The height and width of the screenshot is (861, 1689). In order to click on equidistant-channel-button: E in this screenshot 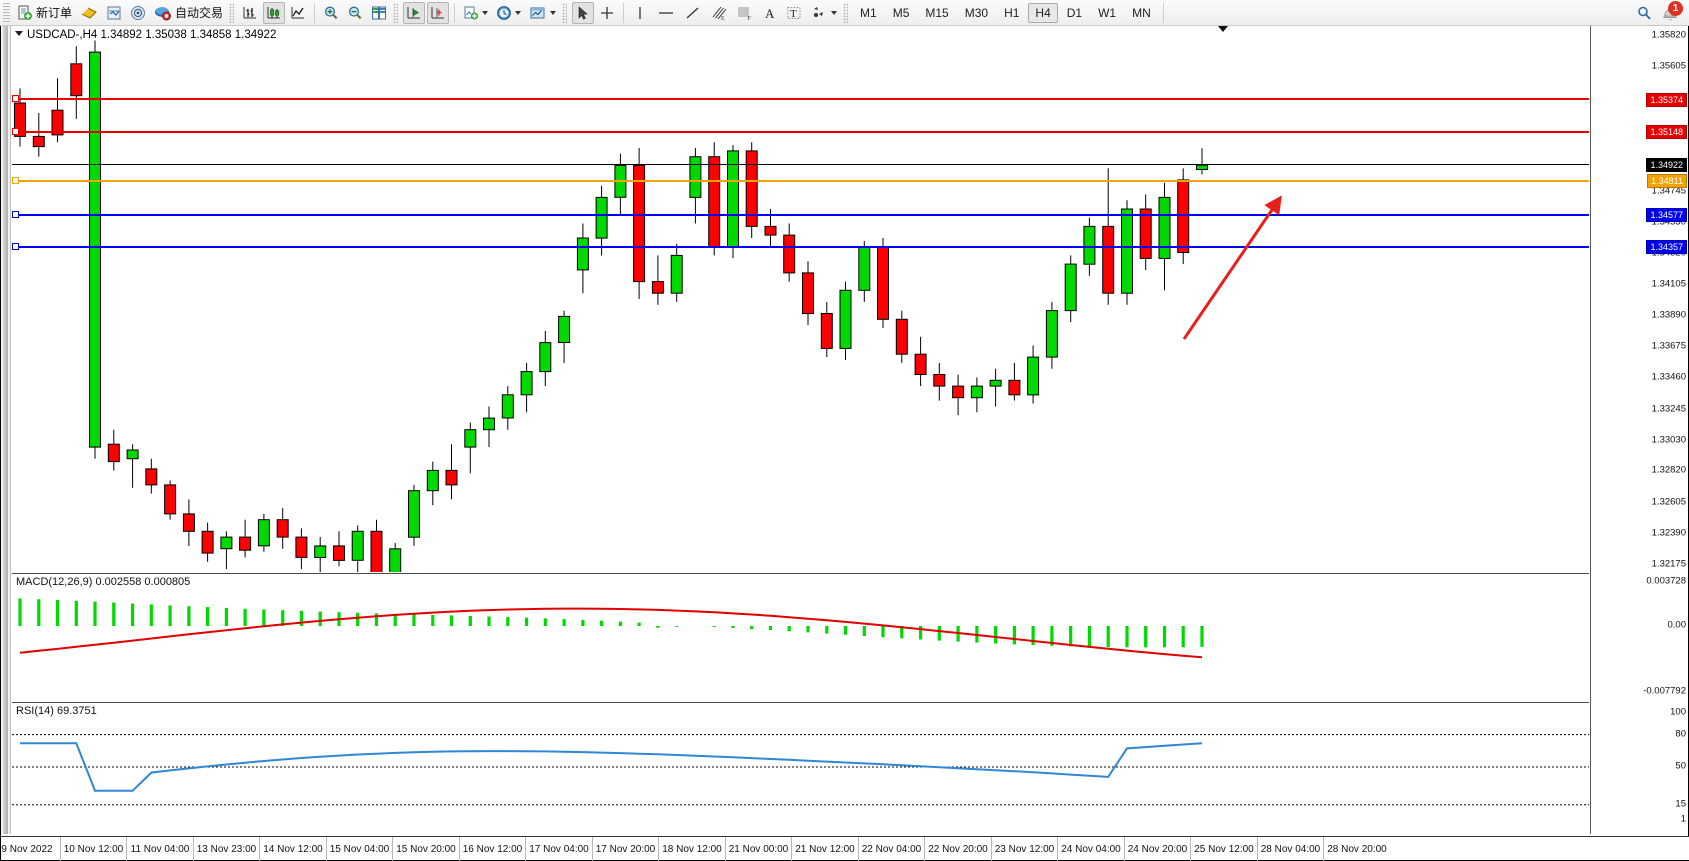, I will do `click(719, 13)`.